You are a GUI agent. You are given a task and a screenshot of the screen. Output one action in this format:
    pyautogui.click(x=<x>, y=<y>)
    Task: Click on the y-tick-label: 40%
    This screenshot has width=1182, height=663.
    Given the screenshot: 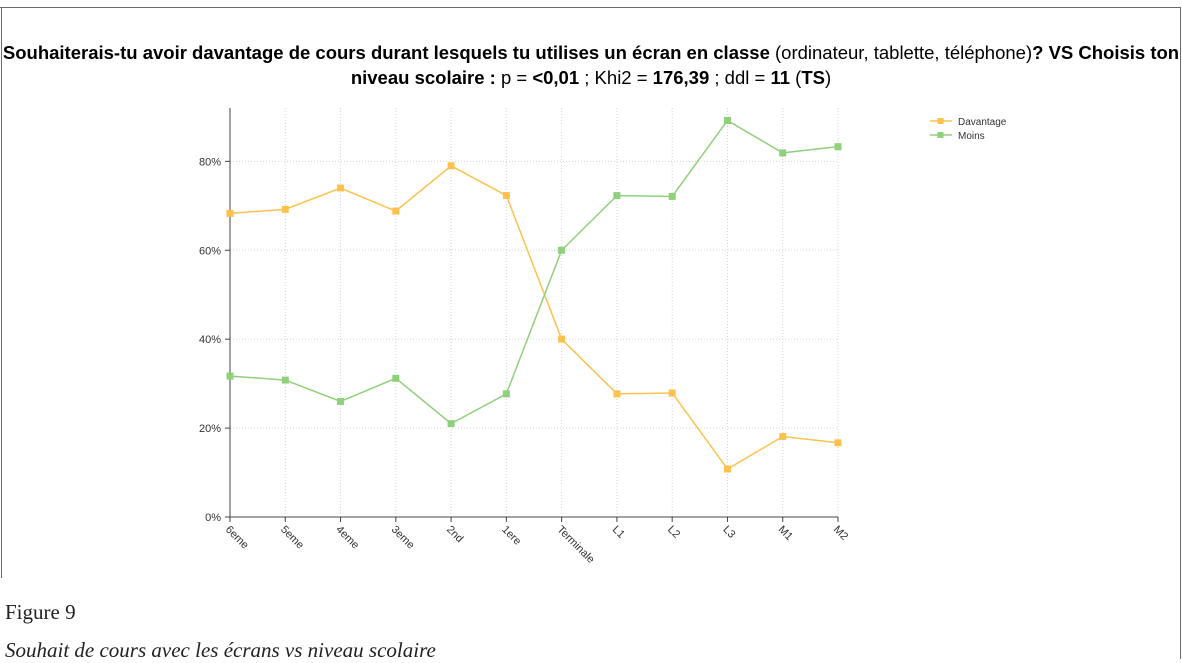 What is the action you would take?
    pyautogui.click(x=210, y=340)
    